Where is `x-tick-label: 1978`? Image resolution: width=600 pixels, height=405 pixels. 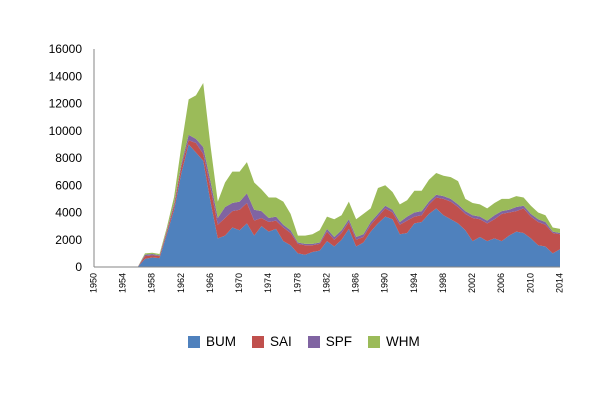 x-tick-label: 1978 is located at coordinates (297, 283).